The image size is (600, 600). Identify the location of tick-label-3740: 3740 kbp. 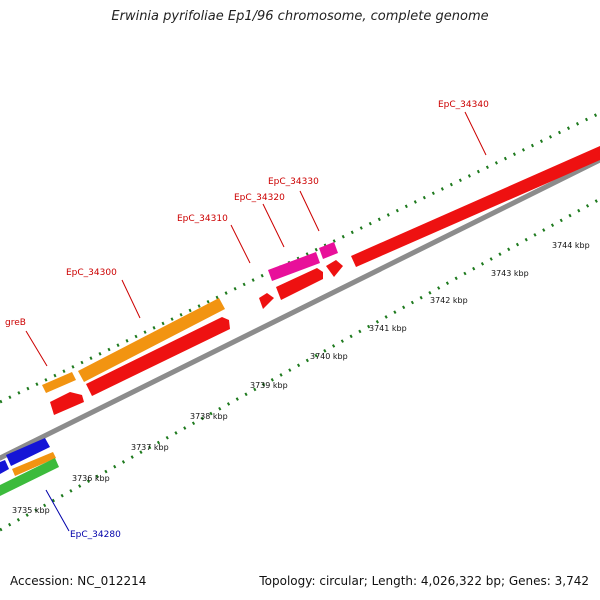
(329, 356).